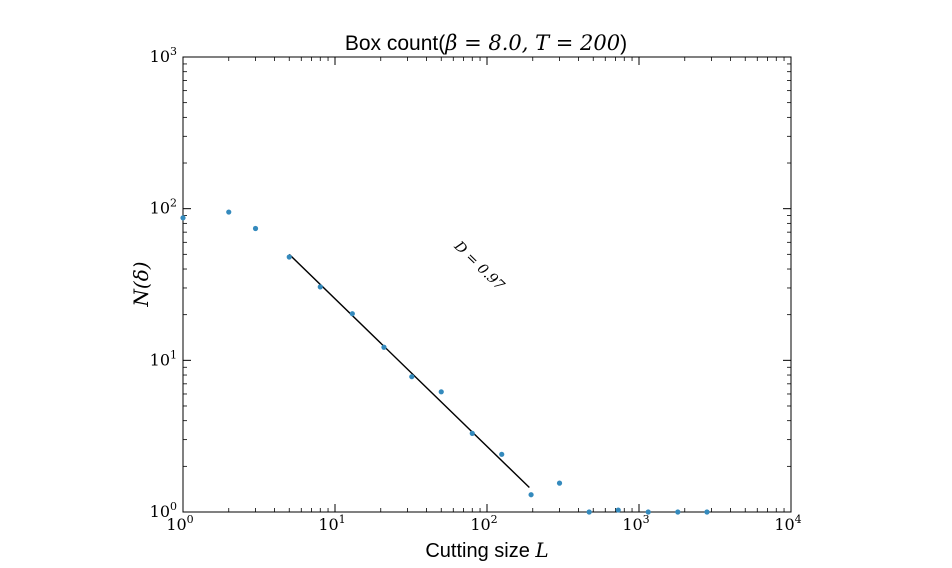 The image size is (952, 568). I want to click on y-tick-label: 10³, so click(163, 55).